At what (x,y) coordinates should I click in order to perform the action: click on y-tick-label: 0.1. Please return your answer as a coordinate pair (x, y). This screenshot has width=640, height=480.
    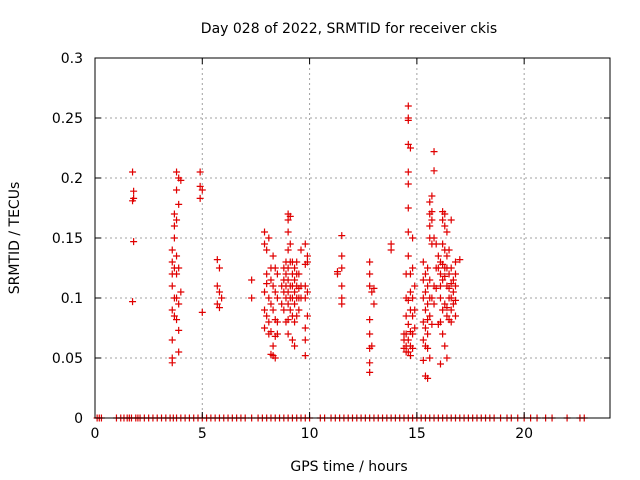
    Looking at the image, I should click on (72, 299).